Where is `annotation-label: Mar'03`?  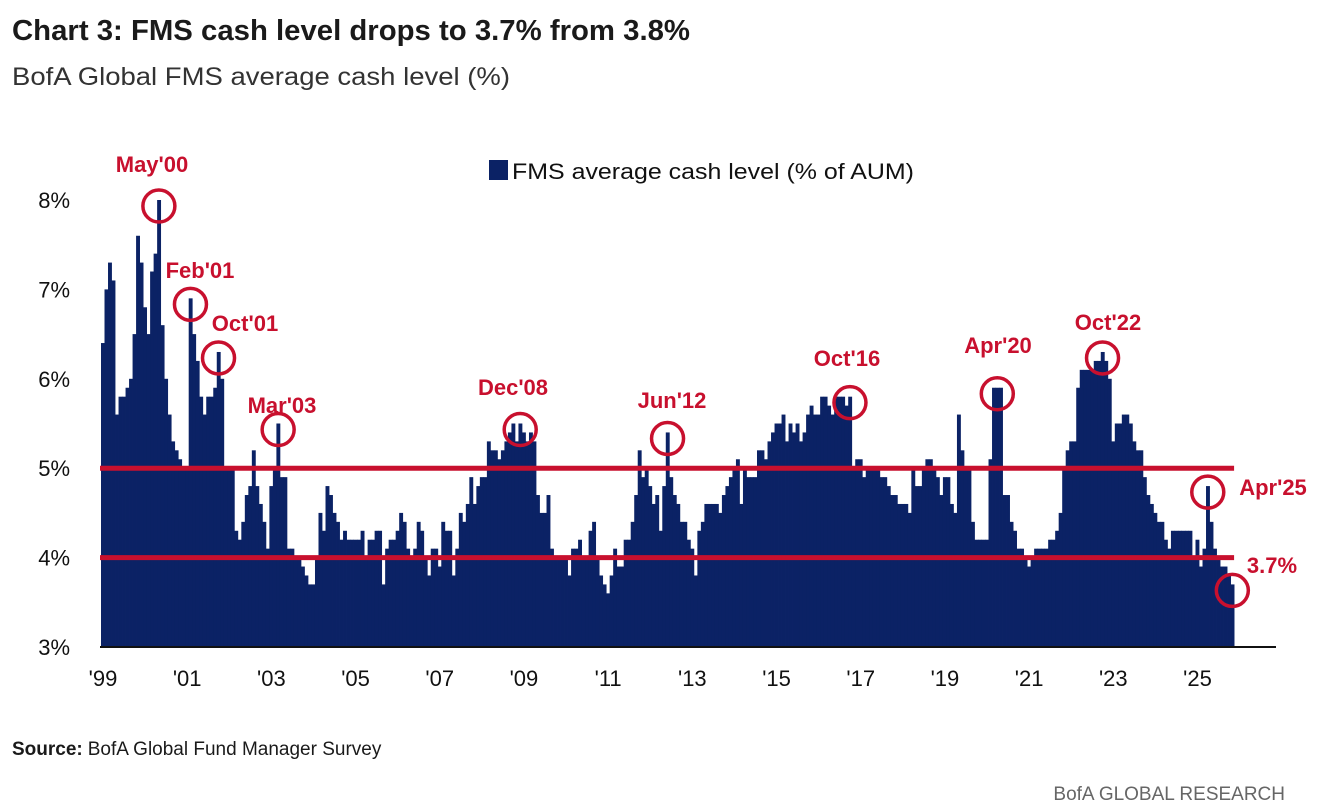 annotation-label: Mar'03 is located at coordinates (282, 405).